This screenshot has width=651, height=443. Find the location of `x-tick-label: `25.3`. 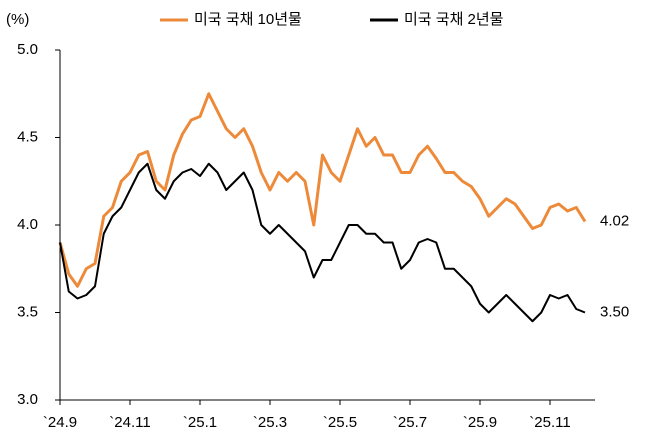

x-tick-label: `25.3 is located at coordinates (270, 422).